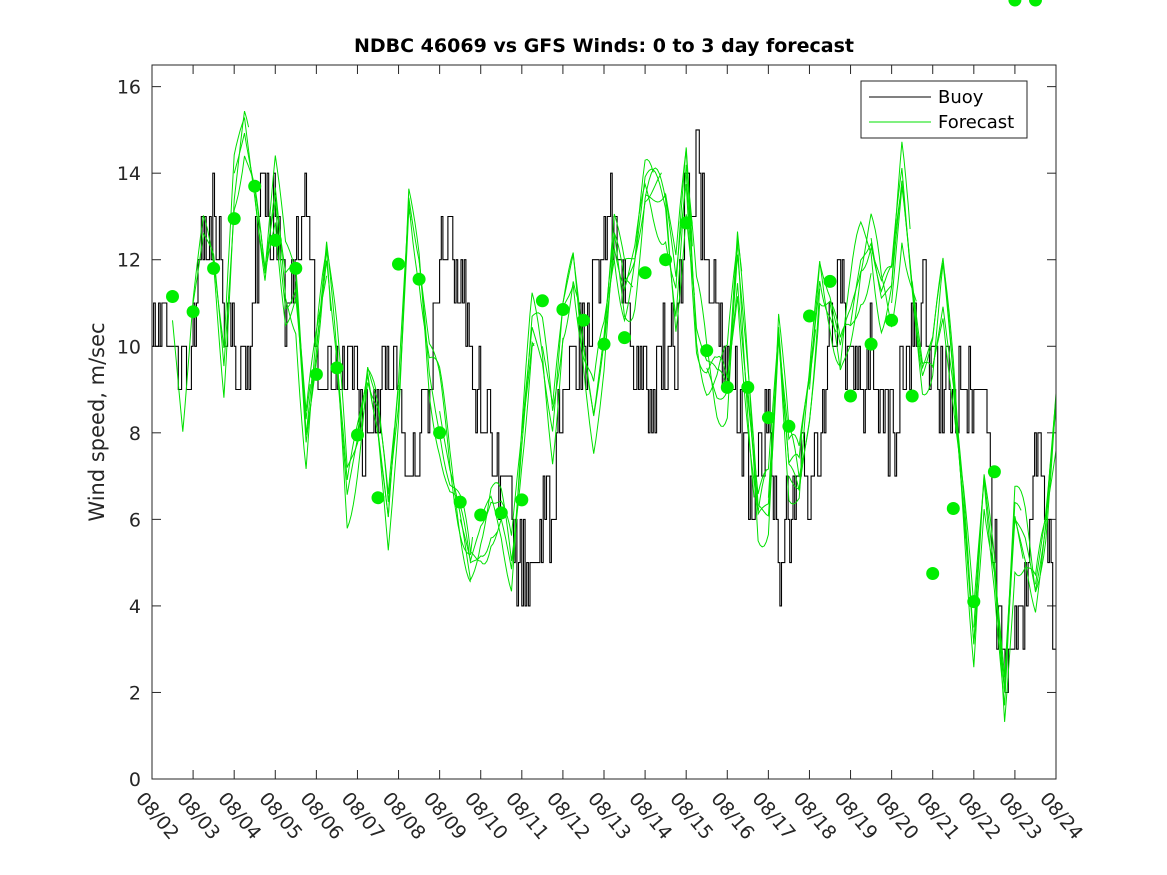 This screenshot has height=875, width=1167. Describe the element at coordinates (97, 421) in the screenshot. I see `y-axis-label: Wind speed, m/sec` at that location.